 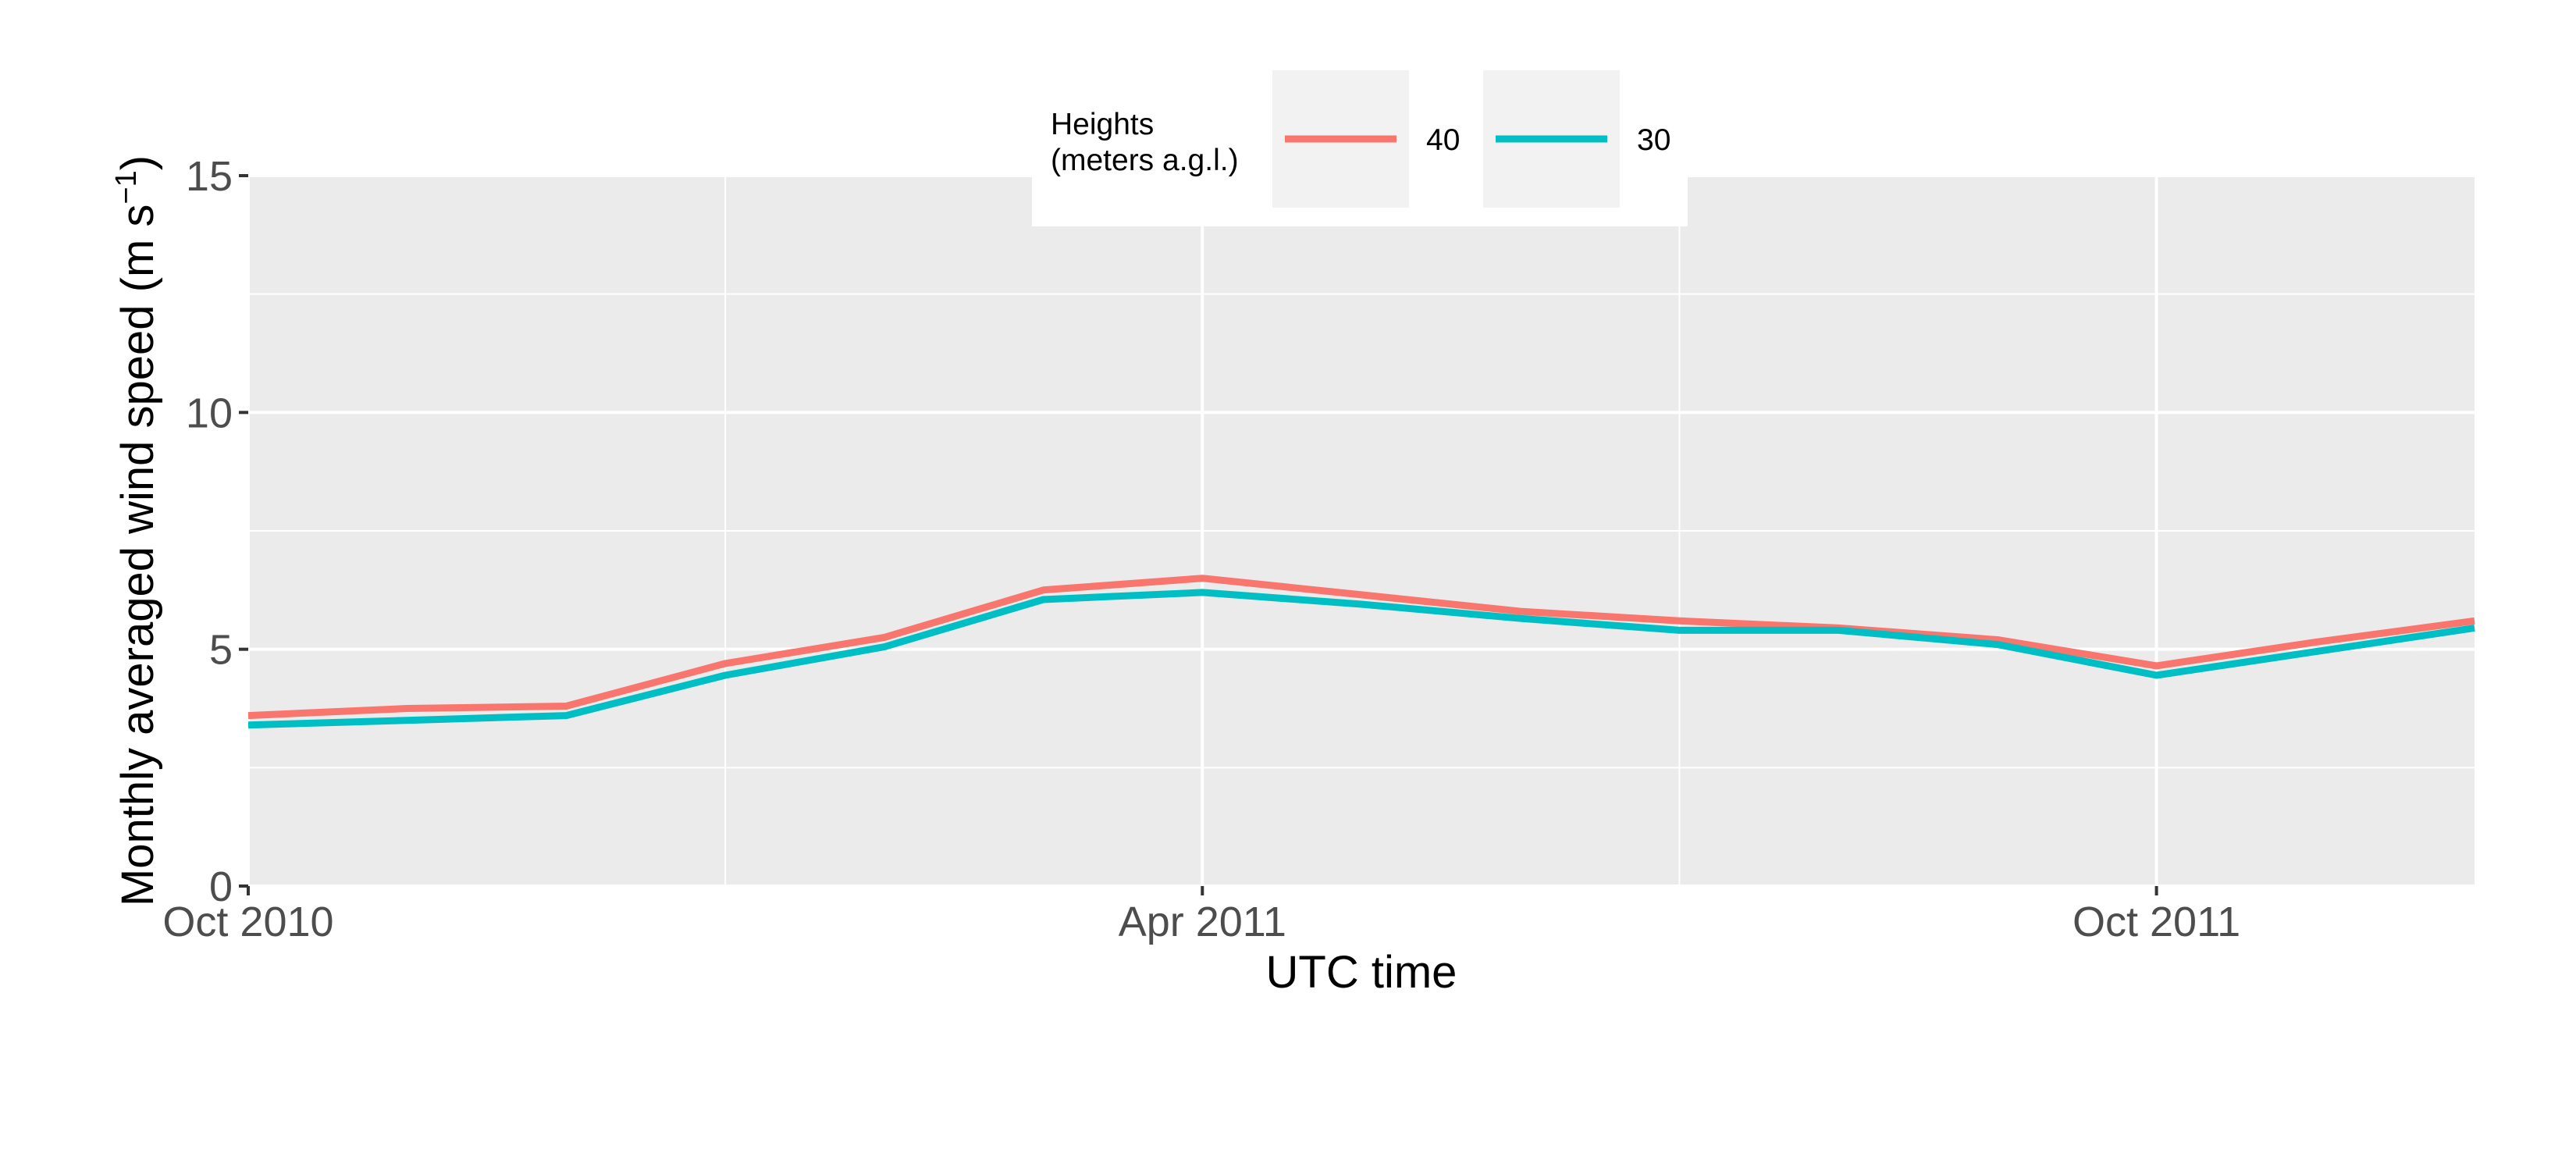 What do you see at coordinates (1654, 140) in the screenshot?
I see `legend-label-30: 30` at bounding box center [1654, 140].